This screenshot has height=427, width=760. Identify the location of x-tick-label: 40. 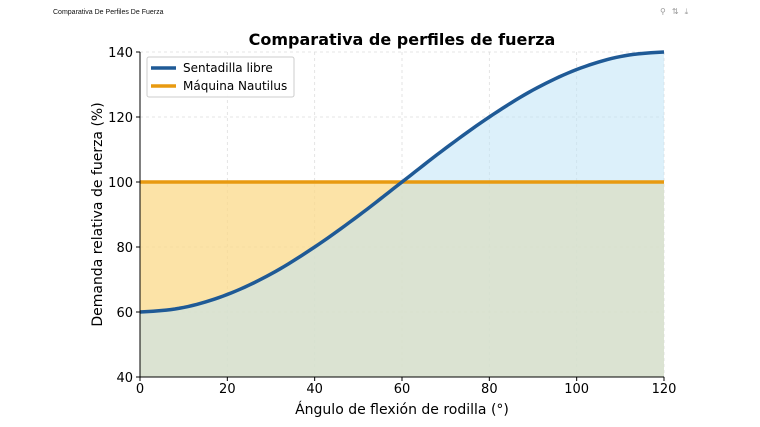
(314, 389).